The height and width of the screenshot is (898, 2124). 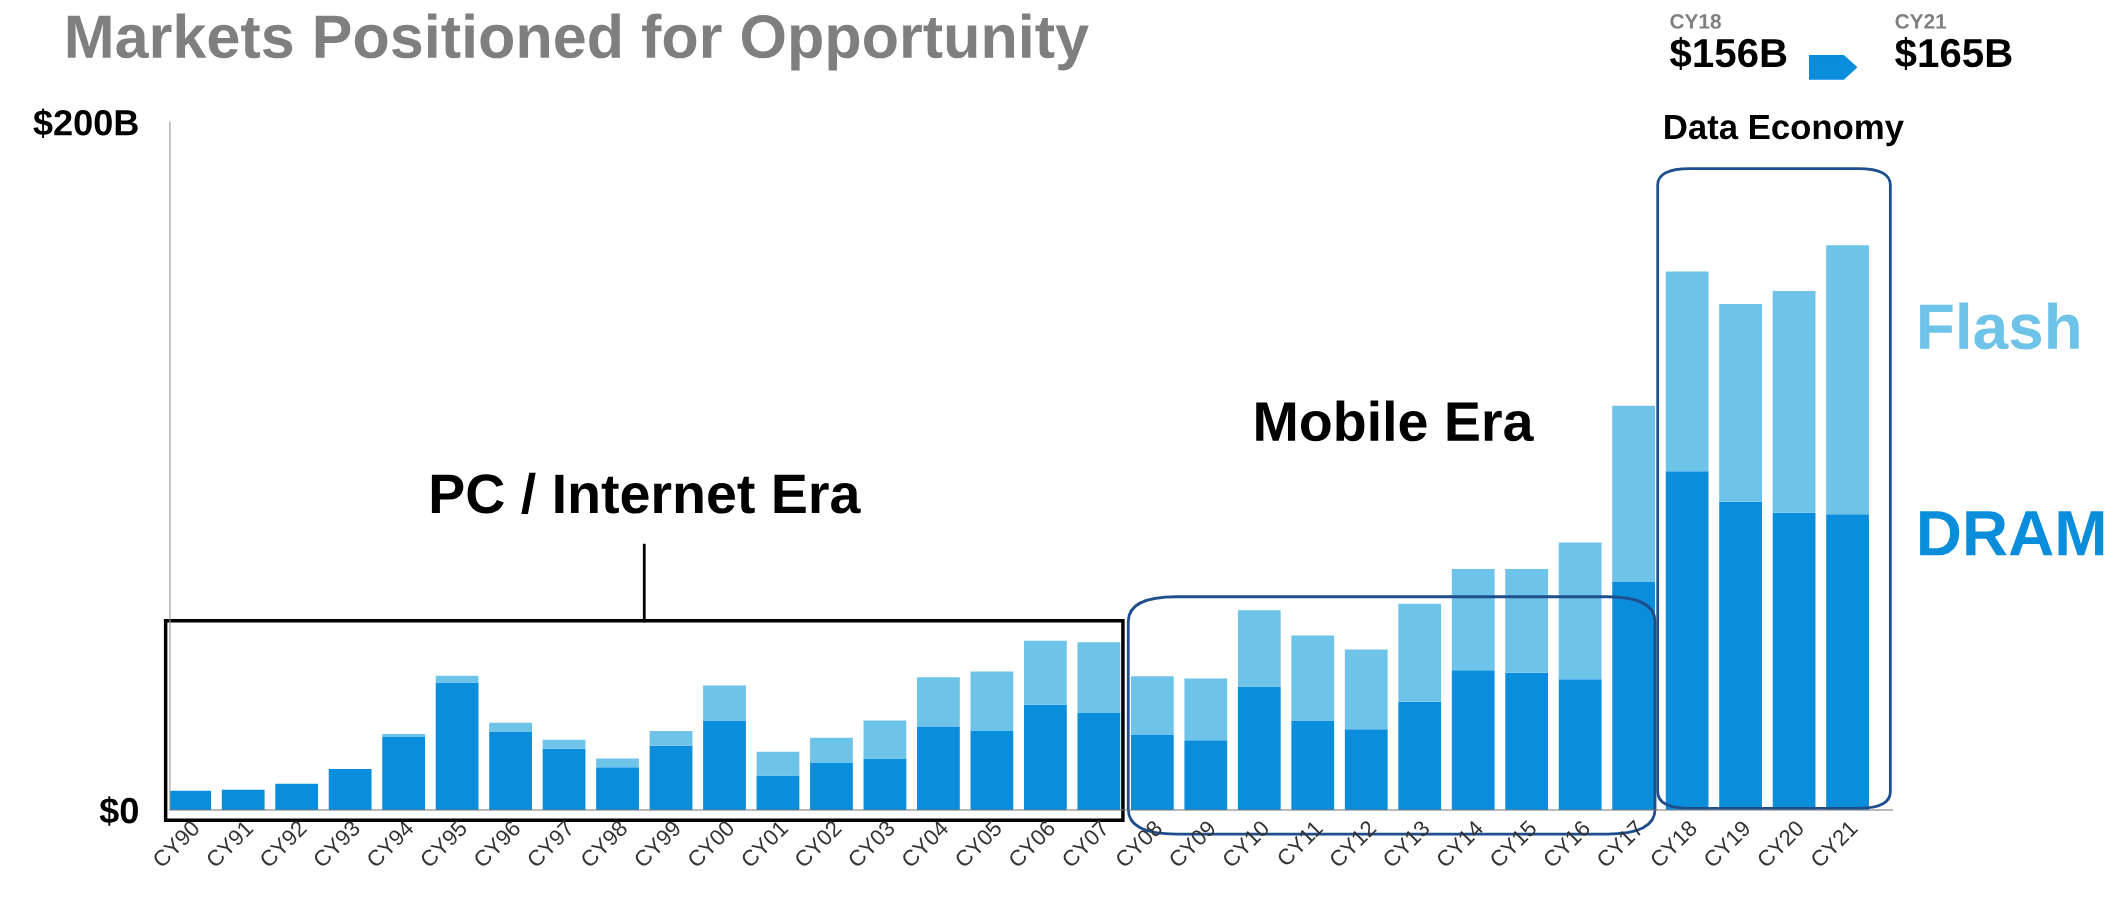 What do you see at coordinates (1999, 326) in the screenshot?
I see `series-label: Flash` at bounding box center [1999, 326].